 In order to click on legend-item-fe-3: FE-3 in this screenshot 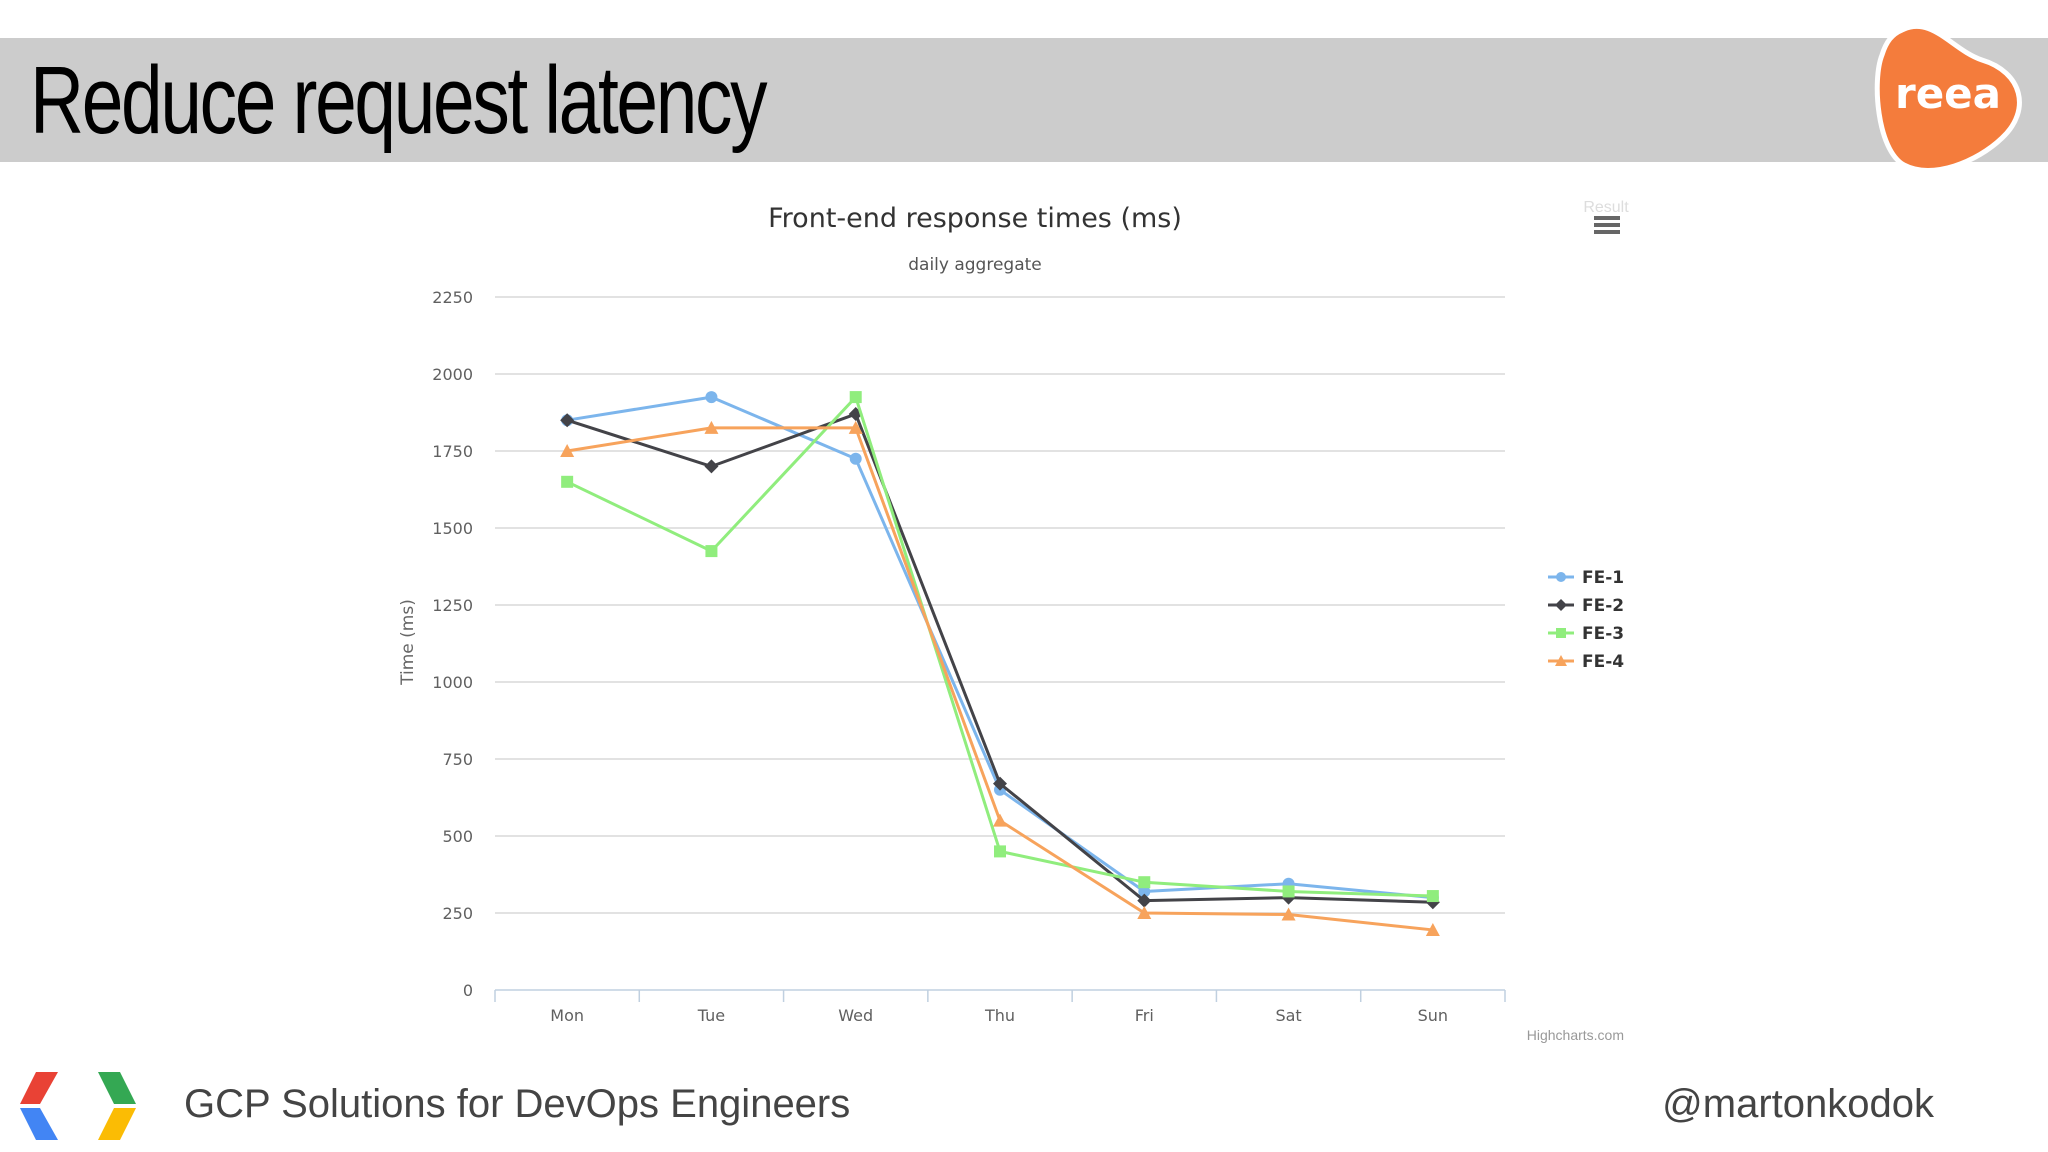, I will do `click(1586, 634)`.